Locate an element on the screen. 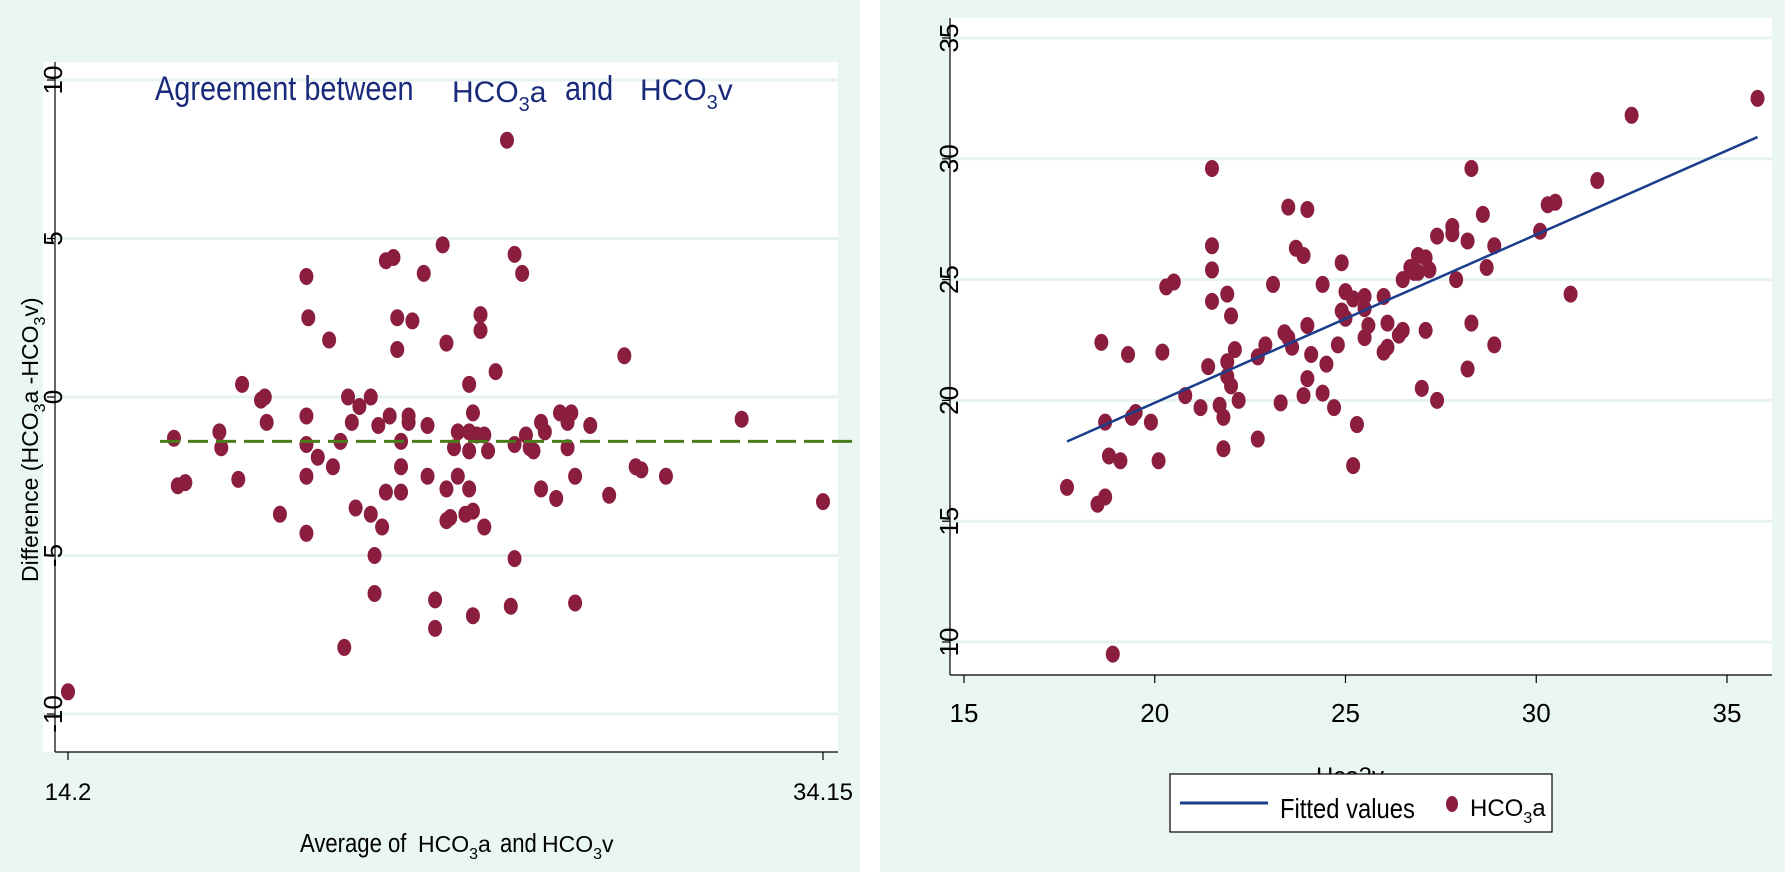 This screenshot has width=1785, height=872. legend-fitted-label: Fitted values is located at coordinates (1347, 808).